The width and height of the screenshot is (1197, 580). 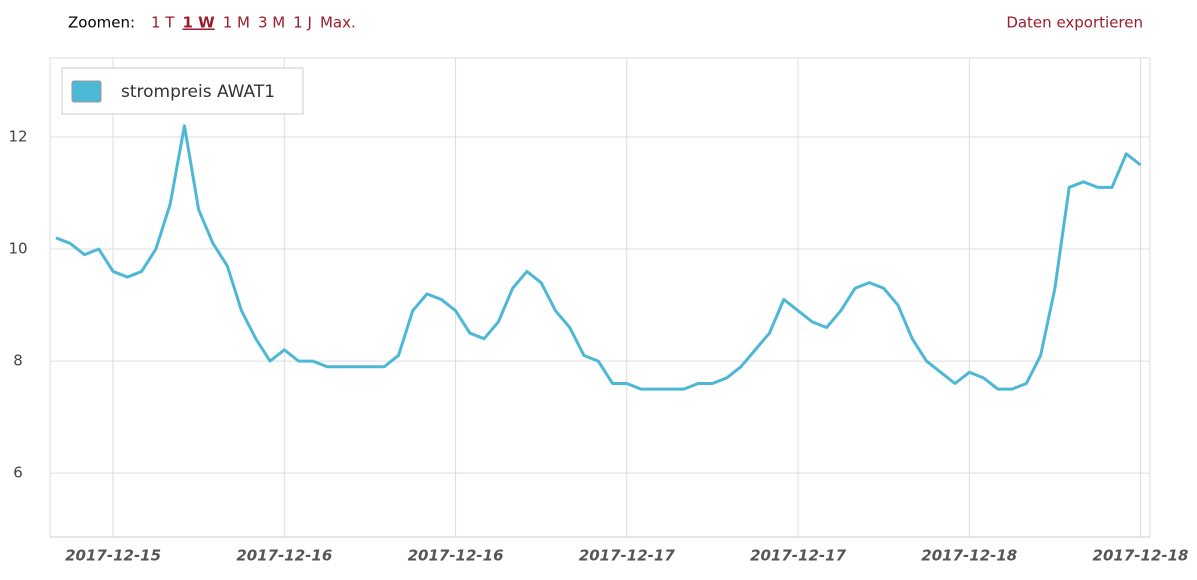 I want to click on zoom-option: 1 W, so click(x=198, y=23).